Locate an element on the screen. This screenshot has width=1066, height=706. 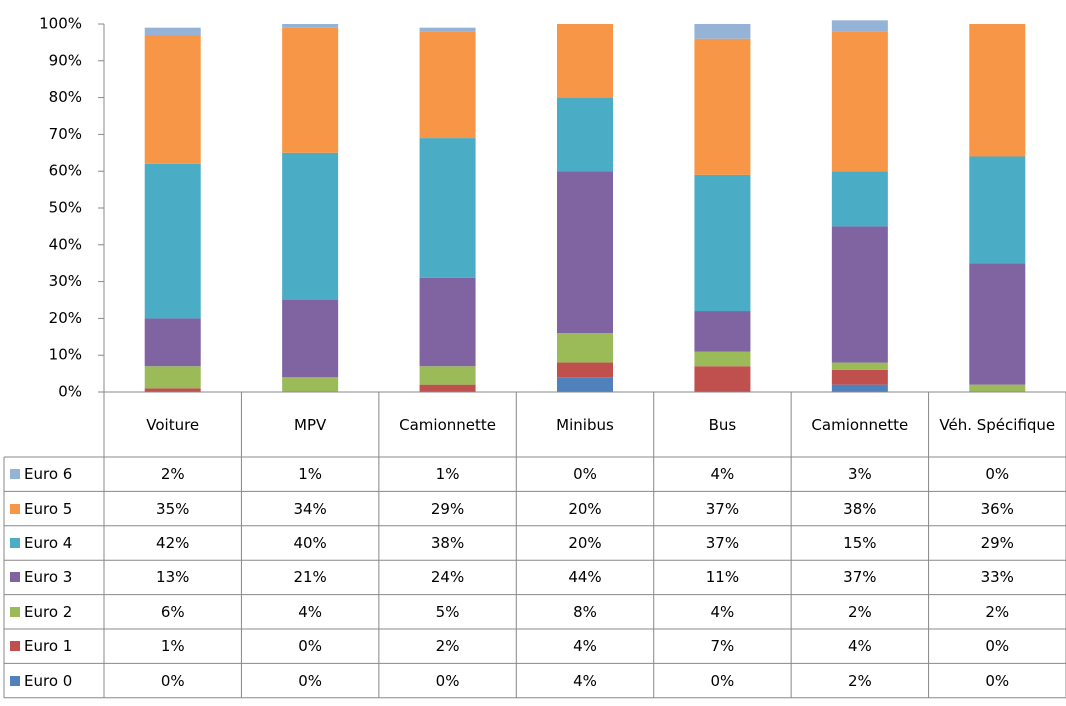
legend-entry: Euro 4 is located at coordinates (54, 543).